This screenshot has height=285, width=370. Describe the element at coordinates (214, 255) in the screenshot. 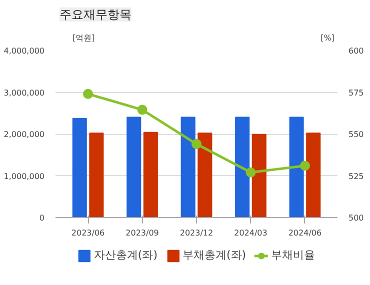

I see `legend-label: 부채총계(좌)` at that location.